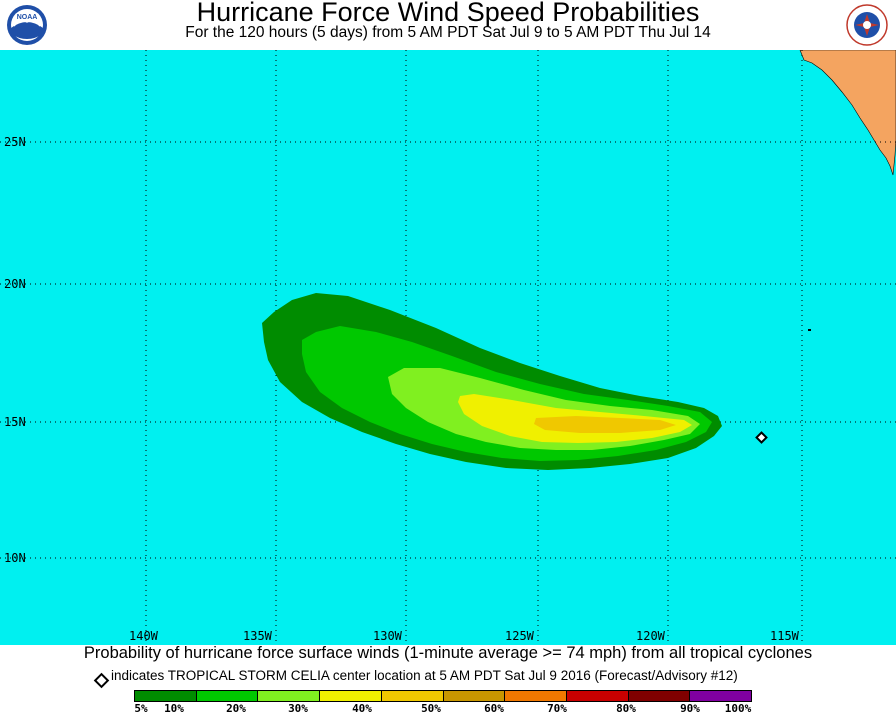 This screenshot has height=717, width=896. What do you see at coordinates (494, 708) in the screenshot?
I see `legend-label-60: 60%` at bounding box center [494, 708].